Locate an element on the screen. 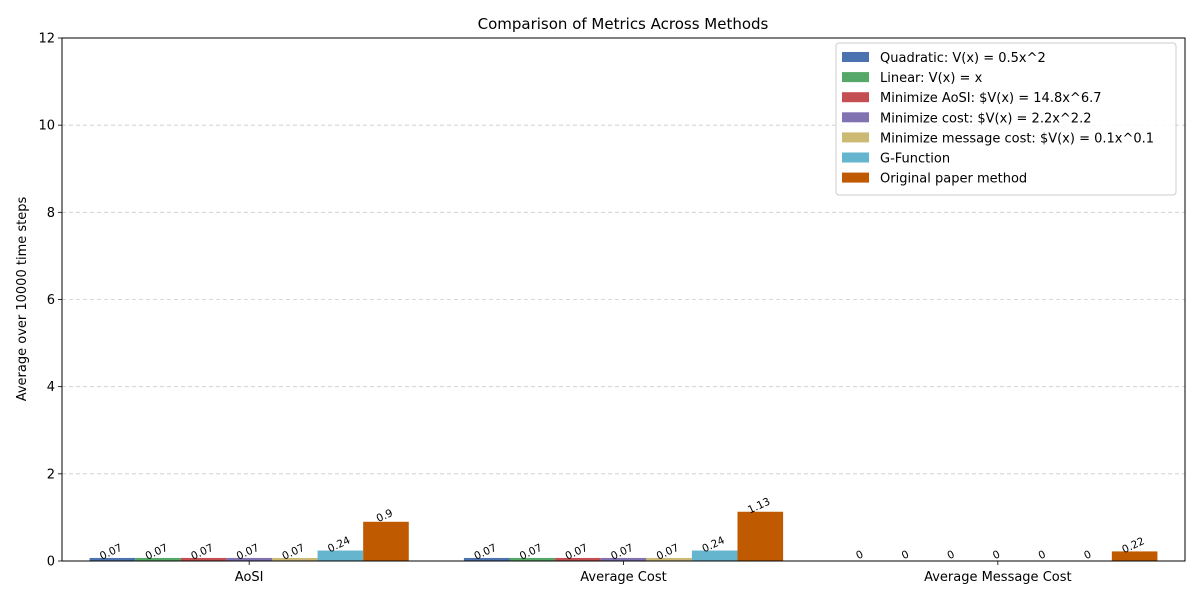 The image size is (1200, 604). x-tick-label: Average Cost is located at coordinates (623, 577).